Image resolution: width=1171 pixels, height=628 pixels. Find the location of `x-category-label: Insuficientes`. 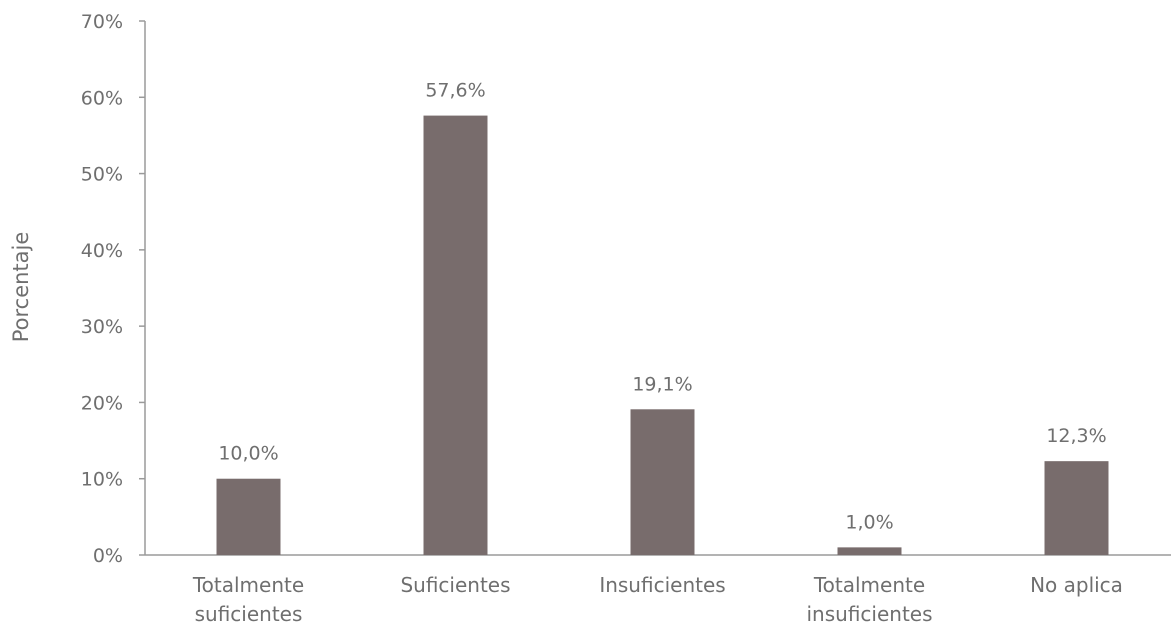

x-category-label: Insuficientes is located at coordinates (662, 585).